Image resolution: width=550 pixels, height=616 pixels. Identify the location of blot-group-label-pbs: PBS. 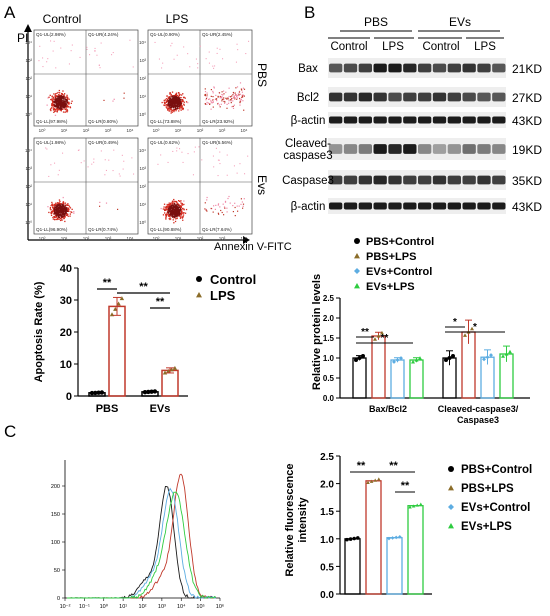
(376, 22).